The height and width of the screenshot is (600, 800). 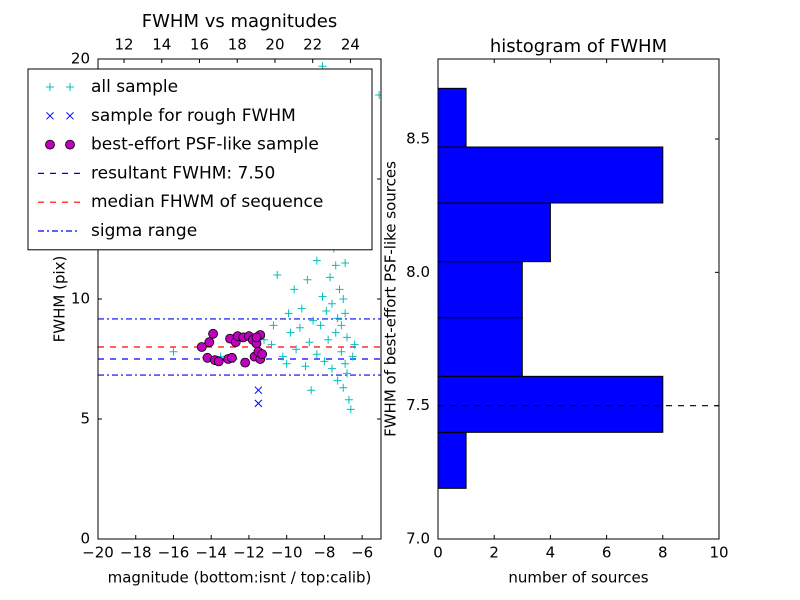 I want to click on y-tick-label: 5, so click(x=85, y=419).